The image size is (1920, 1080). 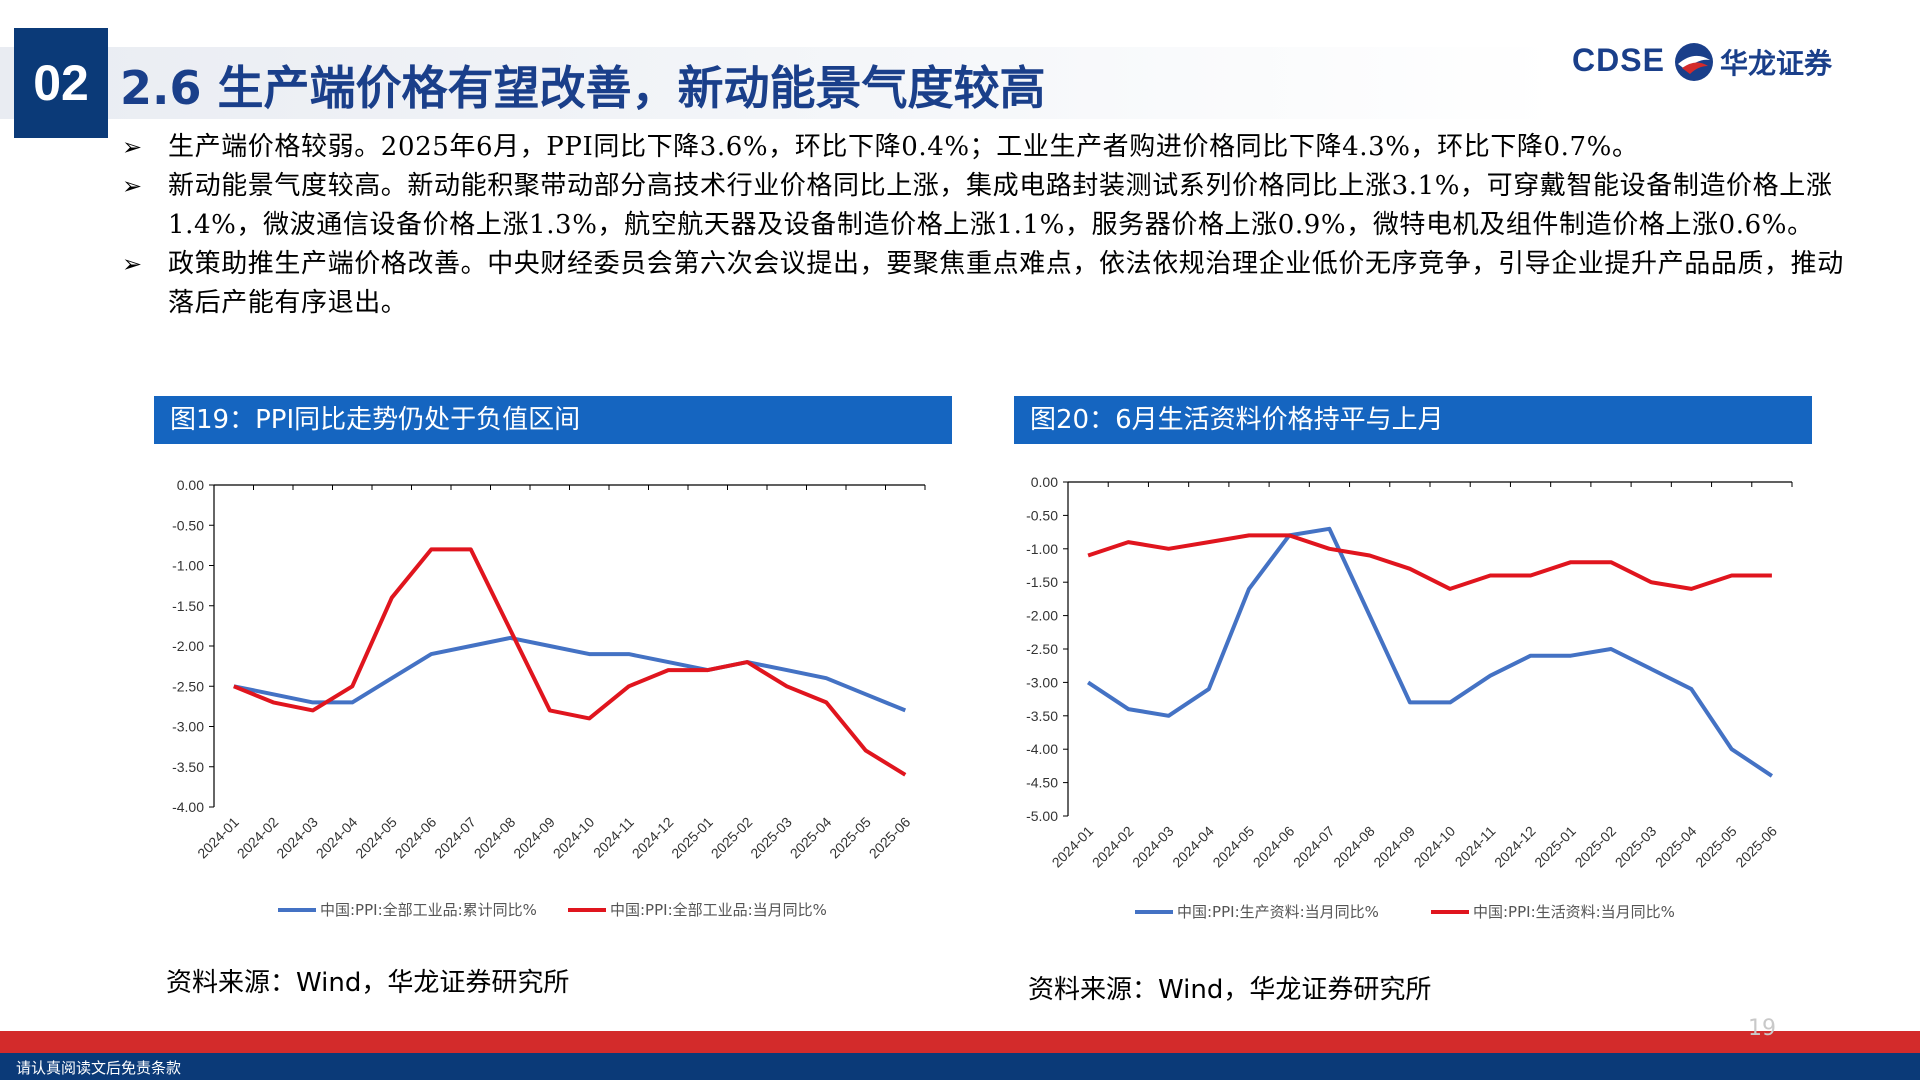 What do you see at coordinates (960, 1066) in the screenshot?
I see `footer-blue-bar` at bounding box center [960, 1066].